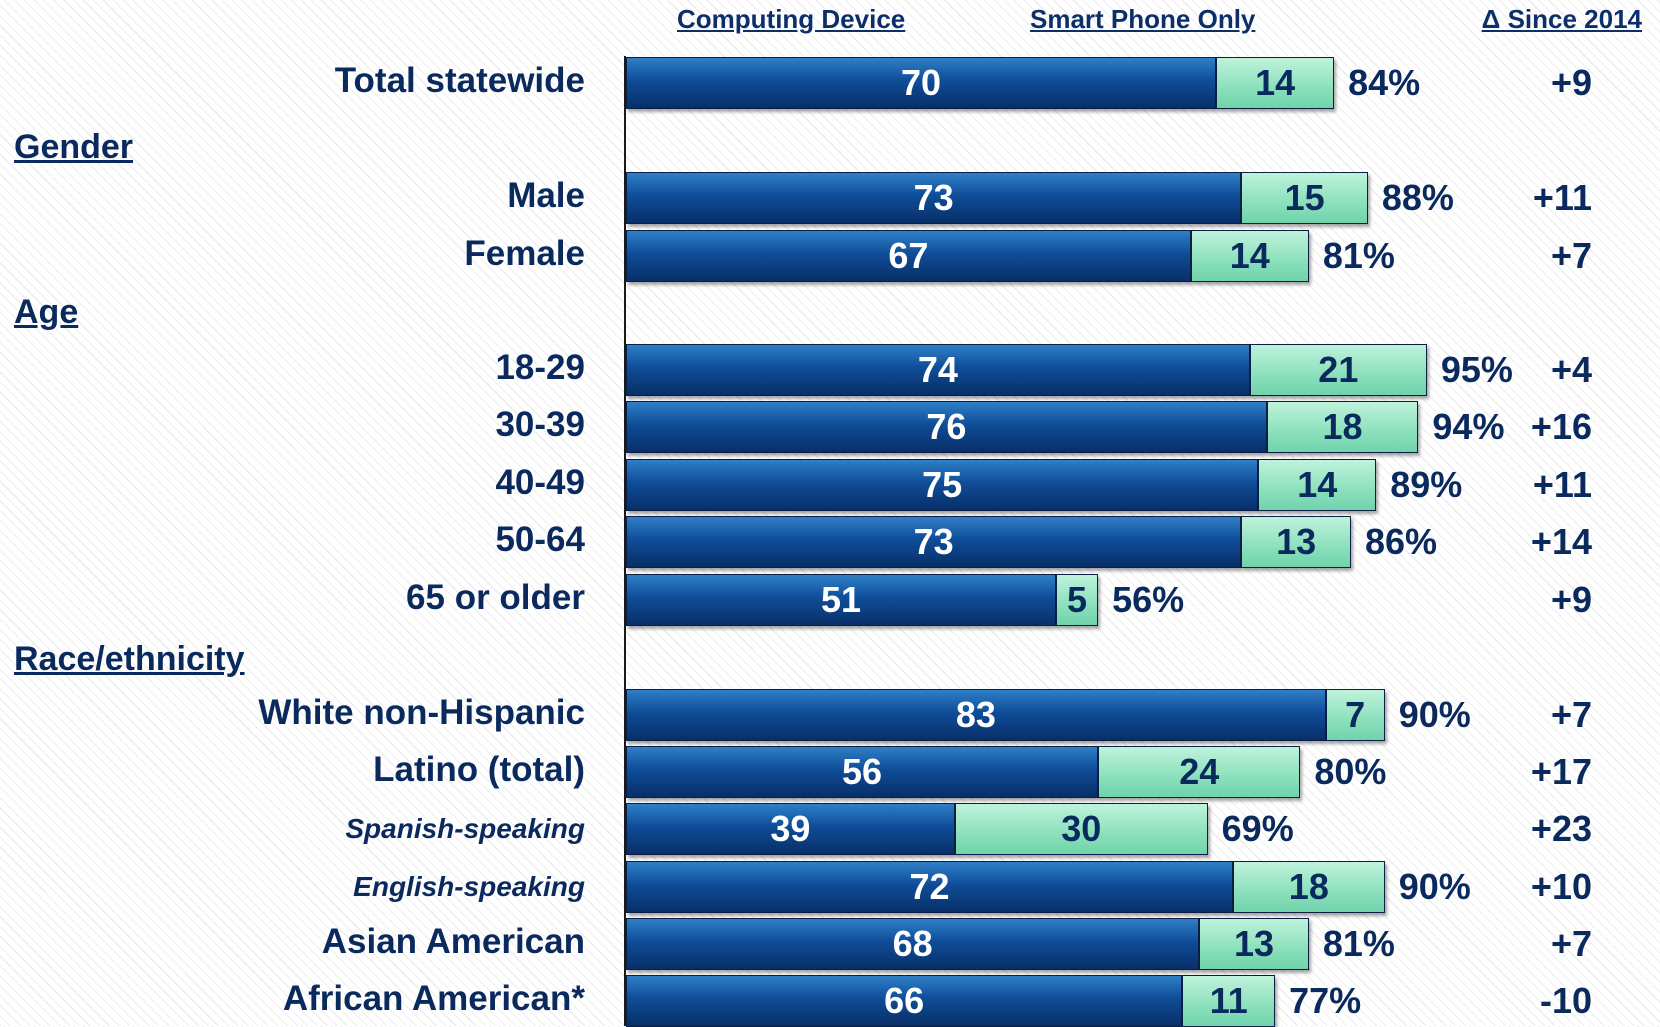  I want to click on total-percent-label: 80%, so click(1350, 771).